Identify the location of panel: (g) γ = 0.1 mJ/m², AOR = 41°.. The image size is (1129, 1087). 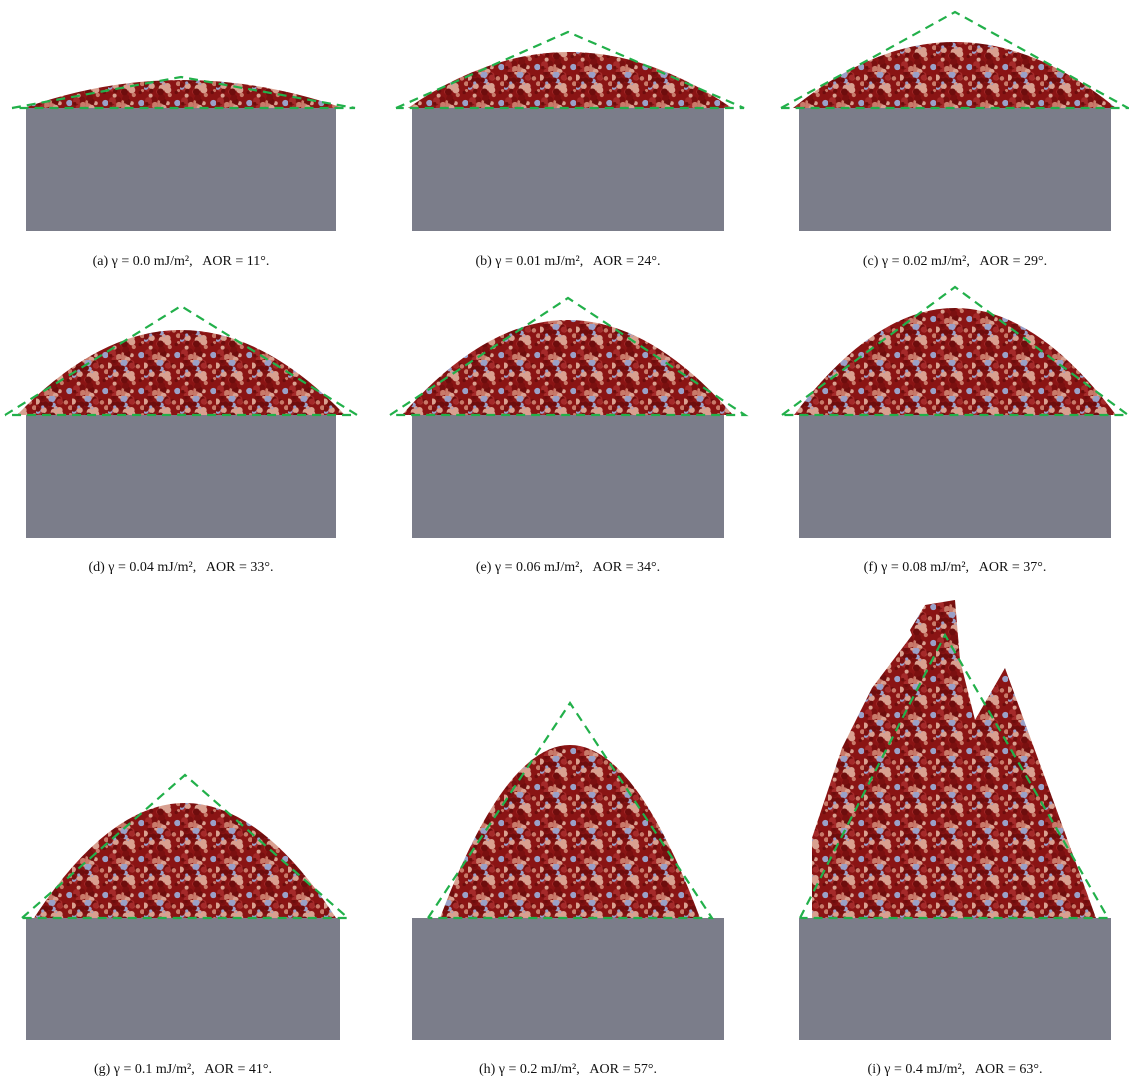
(186, 925).